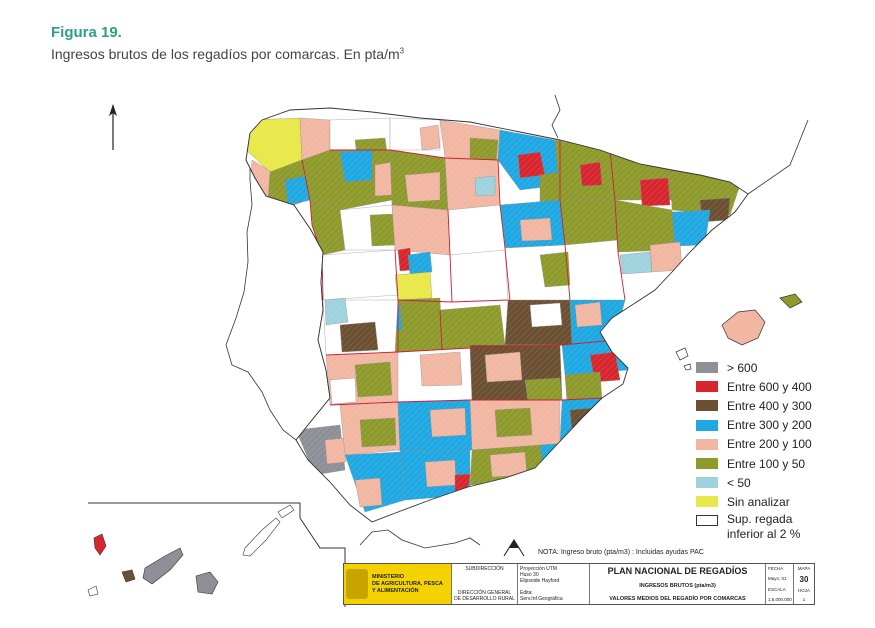 The width and height of the screenshot is (875, 628). What do you see at coordinates (777, 589) in the screenshot?
I see `escala-label: ESCALA` at bounding box center [777, 589].